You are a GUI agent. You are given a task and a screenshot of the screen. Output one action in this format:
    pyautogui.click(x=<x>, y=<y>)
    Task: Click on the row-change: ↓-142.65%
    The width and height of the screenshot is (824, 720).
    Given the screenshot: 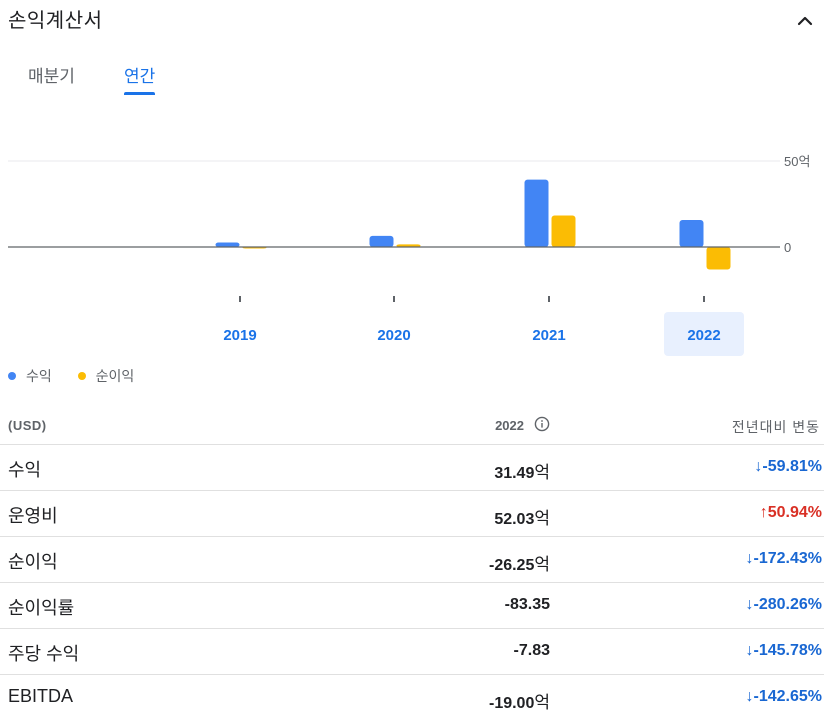 What is the action you would take?
    pyautogui.click(x=784, y=697)
    